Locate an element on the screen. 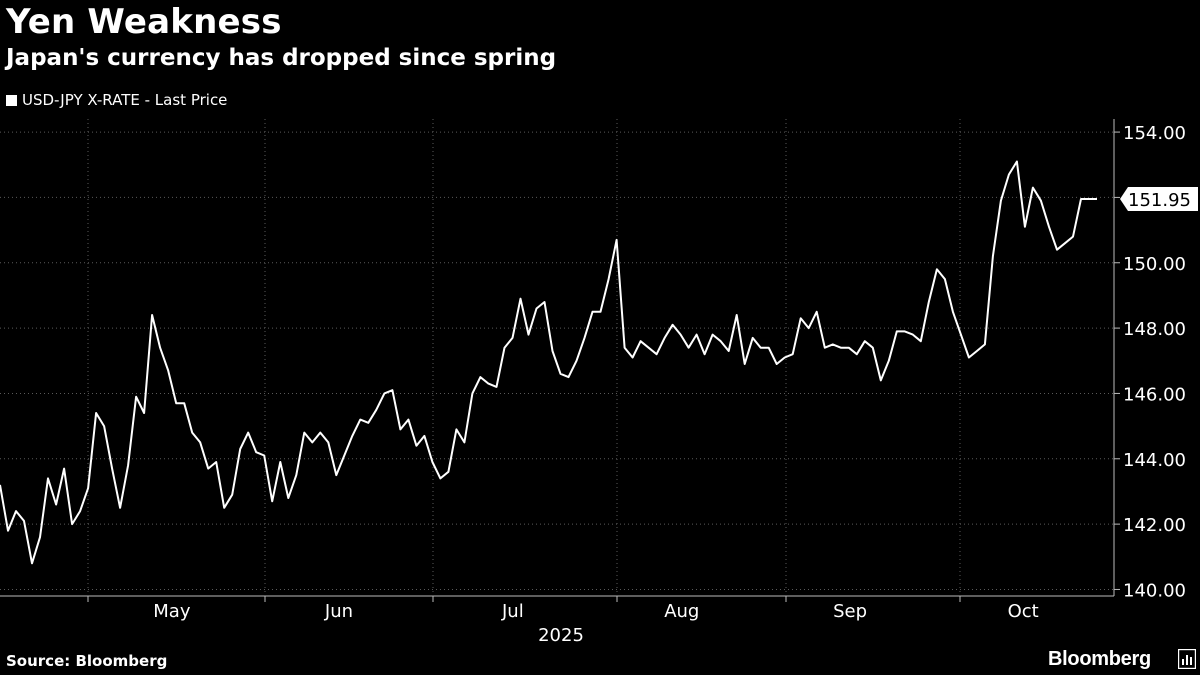 This screenshot has width=1200, height=675. x-year-label: 2025 is located at coordinates (561, 635).